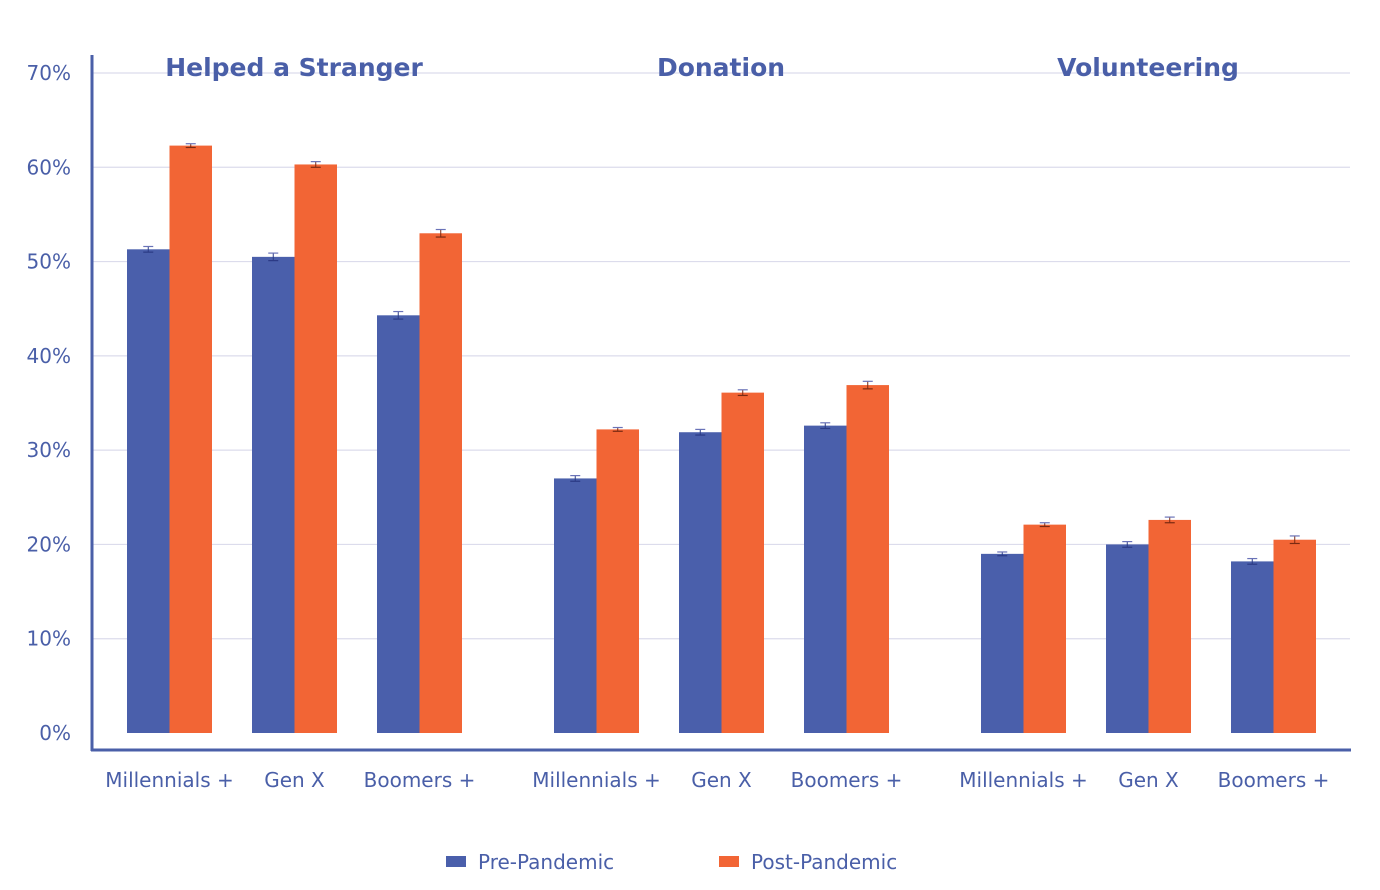 This screenshot has height=890, width=1380. I want to click on legend-swatch-pre-pandemic, so click(456, 861).